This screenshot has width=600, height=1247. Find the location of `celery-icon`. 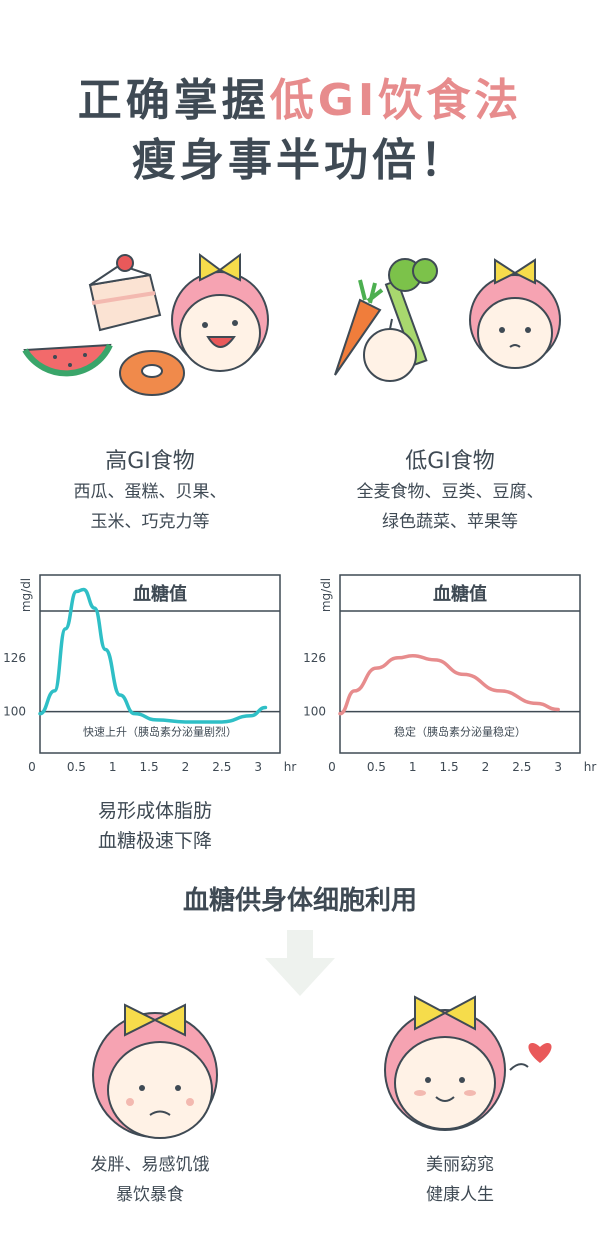

celery-icon is located at coordinates (411, 312).